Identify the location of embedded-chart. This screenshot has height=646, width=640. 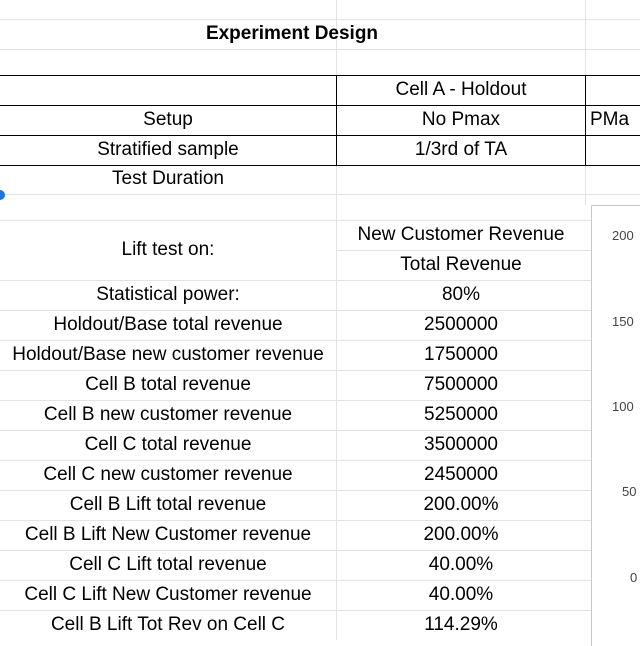
(615, 425).